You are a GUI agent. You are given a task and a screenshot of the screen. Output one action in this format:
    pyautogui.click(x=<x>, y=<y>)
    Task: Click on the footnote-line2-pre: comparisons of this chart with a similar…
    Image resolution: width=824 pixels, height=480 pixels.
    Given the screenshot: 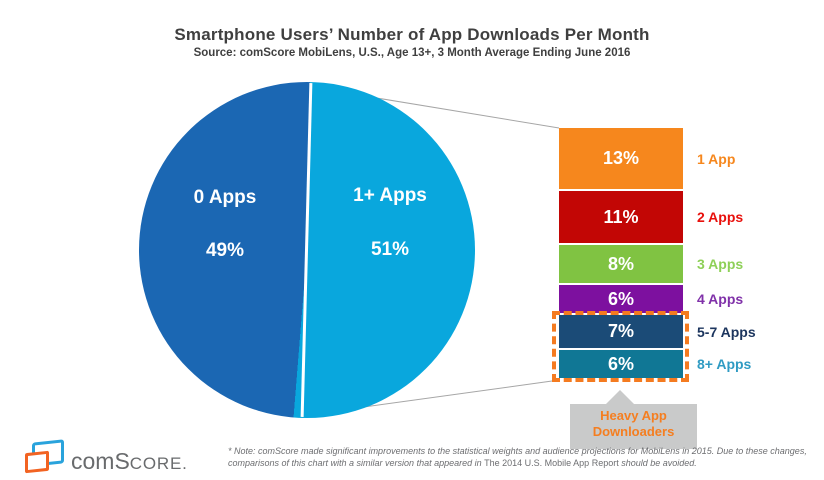 What is the action you would take?
    pyautogui.click(x=356, y=462)
    